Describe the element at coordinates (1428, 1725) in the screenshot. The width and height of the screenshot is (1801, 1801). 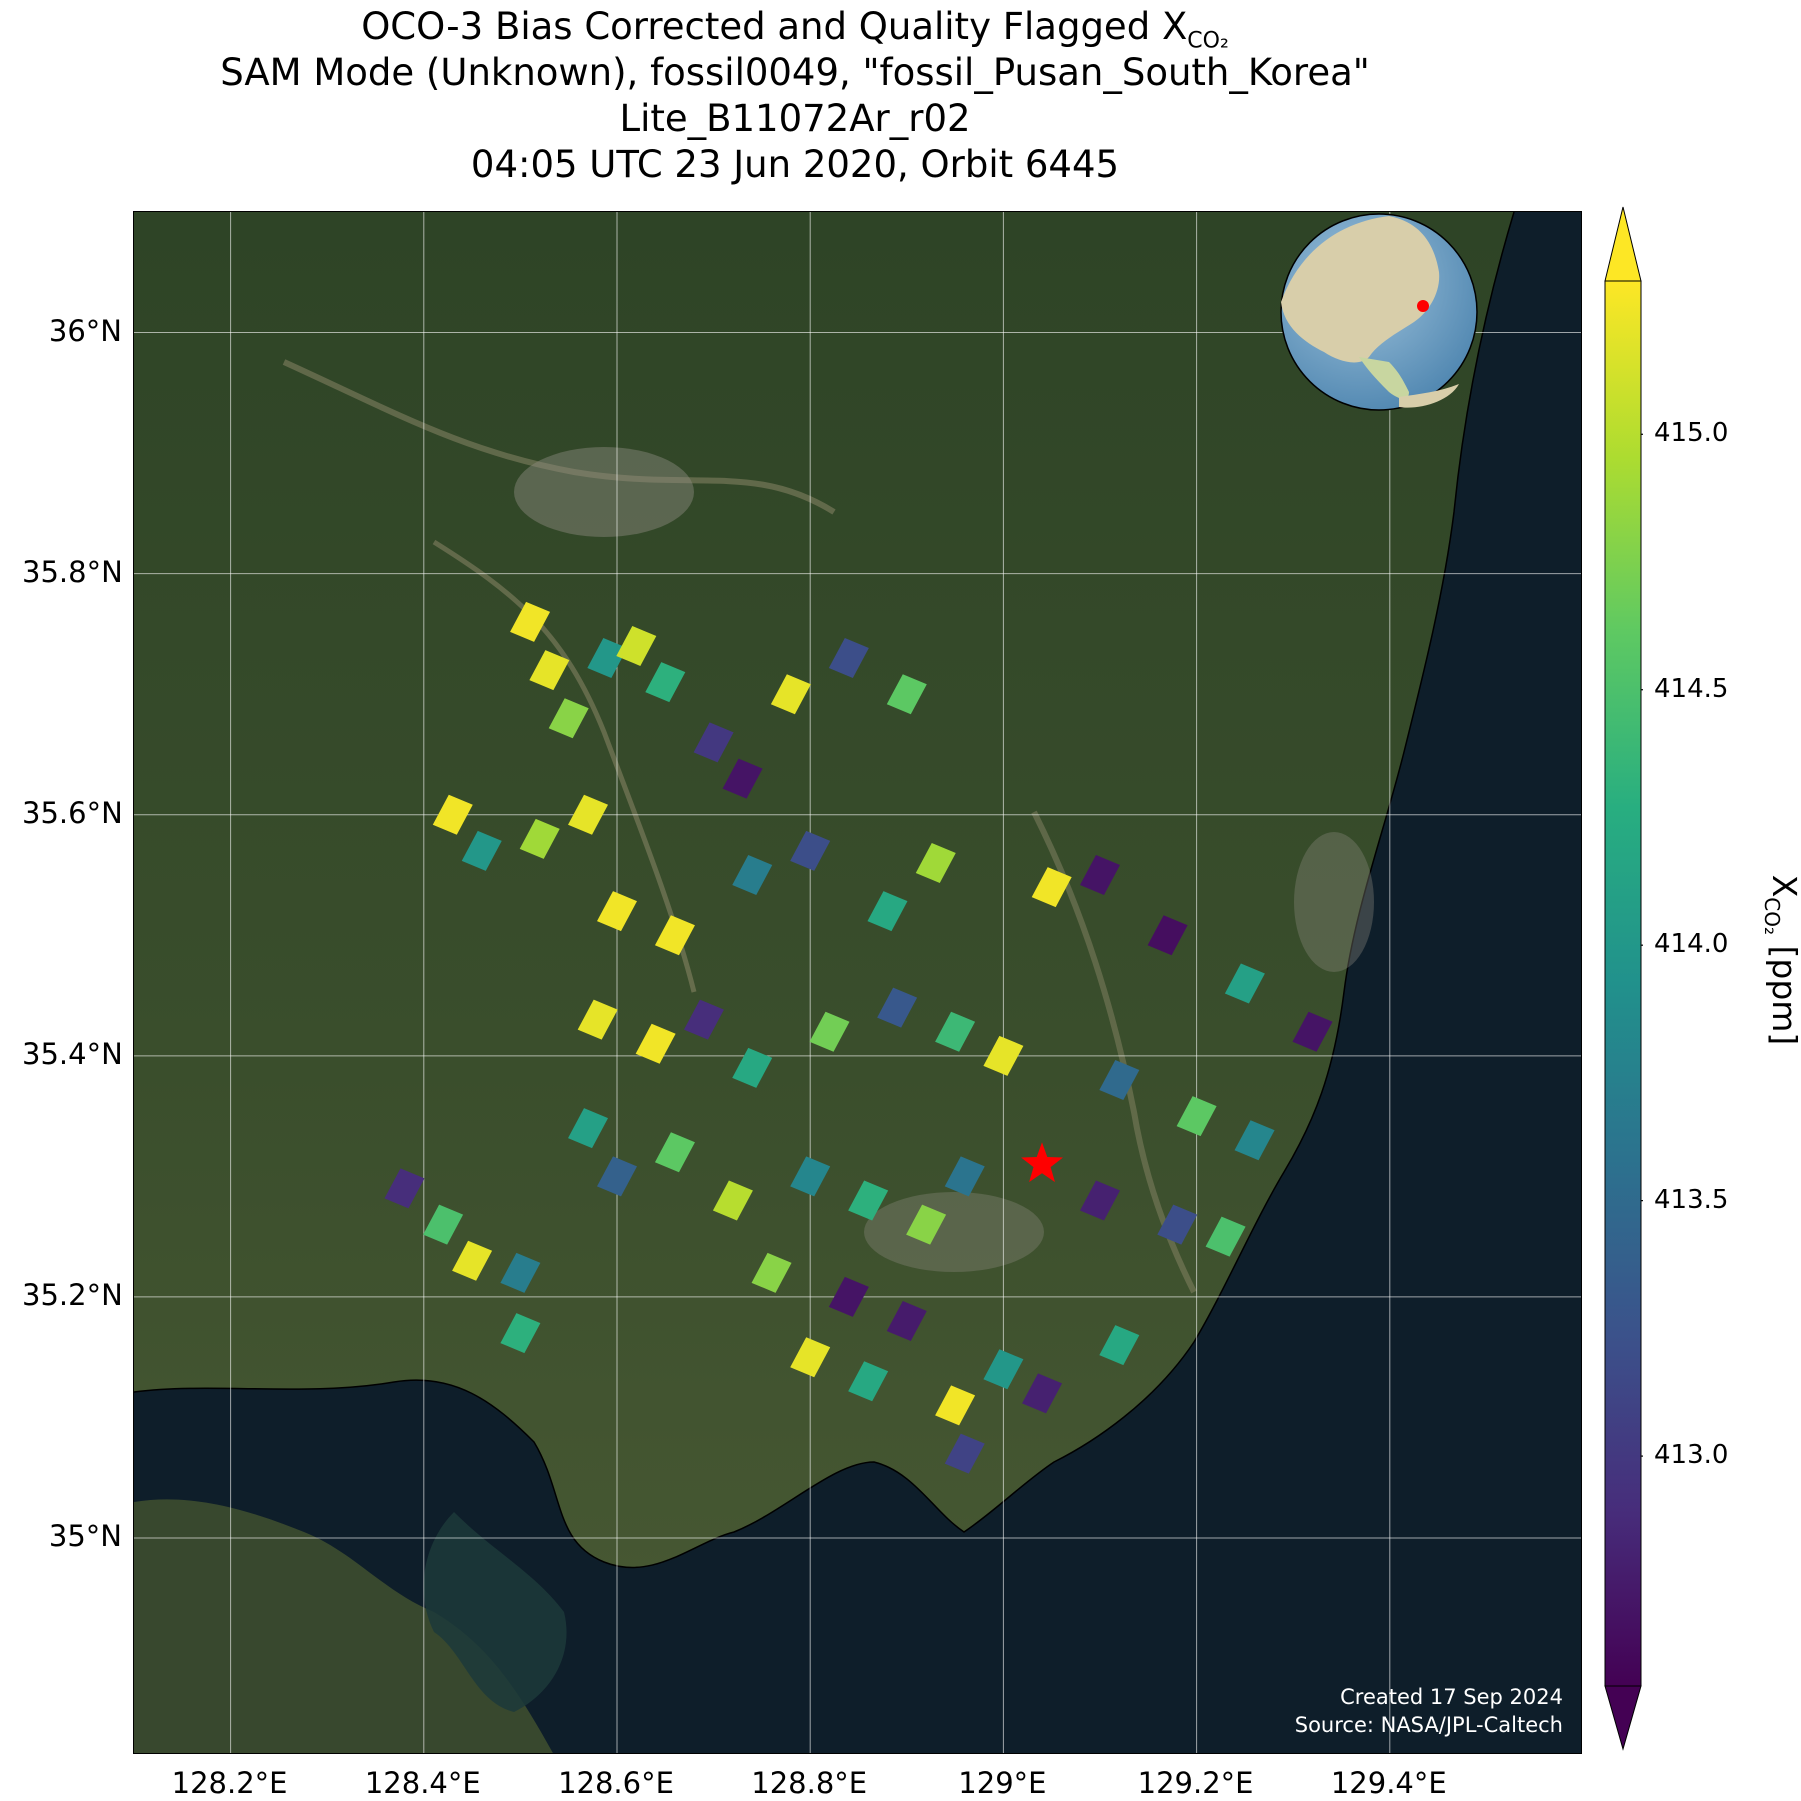
I see `credit-source: Source: NASA/JPL-Caltech` at that location.